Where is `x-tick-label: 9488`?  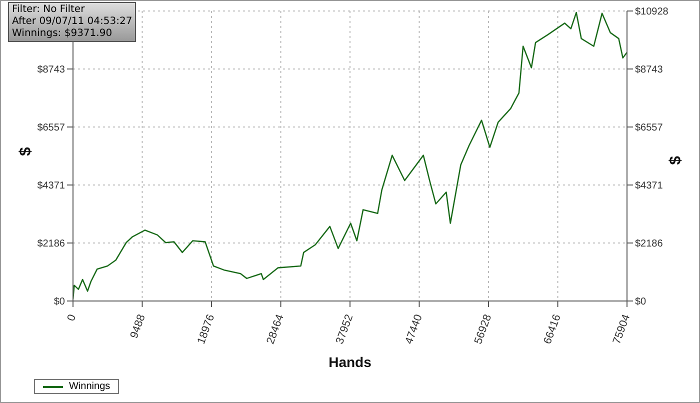 x-tick-label: 9488 is located at coordinates (138, 326).